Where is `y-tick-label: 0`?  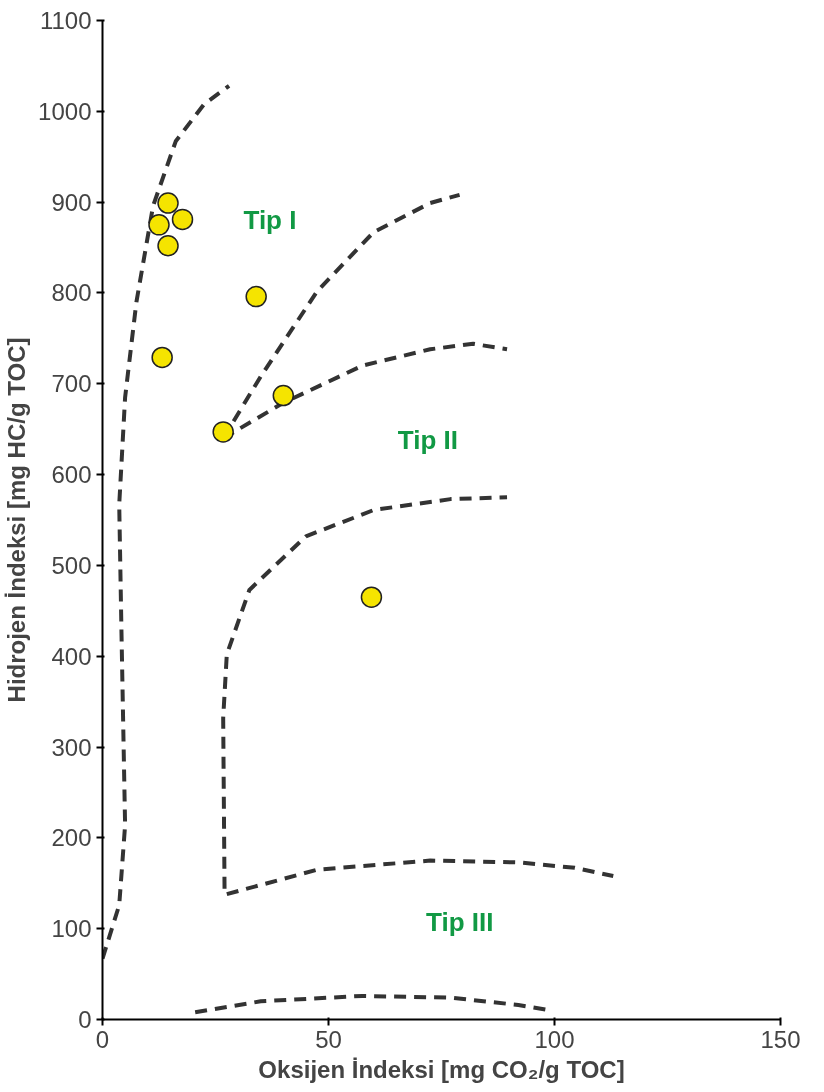 y-tick-label: 0 is located at coordinates (85, 1019).